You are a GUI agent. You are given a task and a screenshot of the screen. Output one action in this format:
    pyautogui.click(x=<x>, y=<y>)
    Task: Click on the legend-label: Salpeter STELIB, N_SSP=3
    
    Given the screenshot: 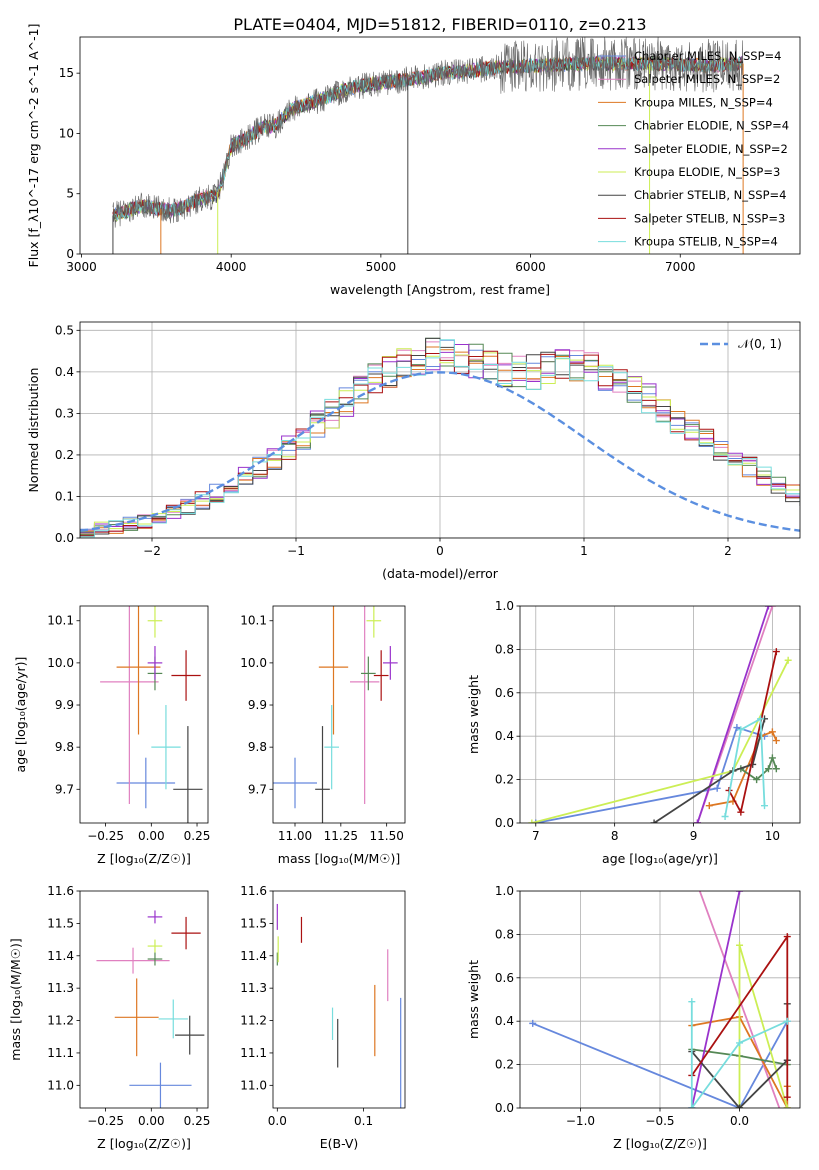 What is the action you would take?
    pyautogui.click(x=709, y=218)
    